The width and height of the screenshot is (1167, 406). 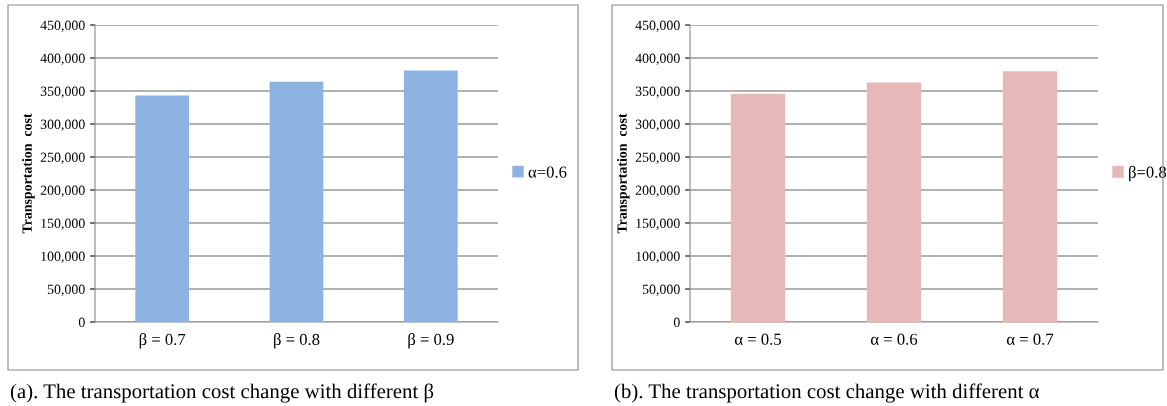 I want to click on x-tick-label: α = 0.6, so click(x=894, y=339).